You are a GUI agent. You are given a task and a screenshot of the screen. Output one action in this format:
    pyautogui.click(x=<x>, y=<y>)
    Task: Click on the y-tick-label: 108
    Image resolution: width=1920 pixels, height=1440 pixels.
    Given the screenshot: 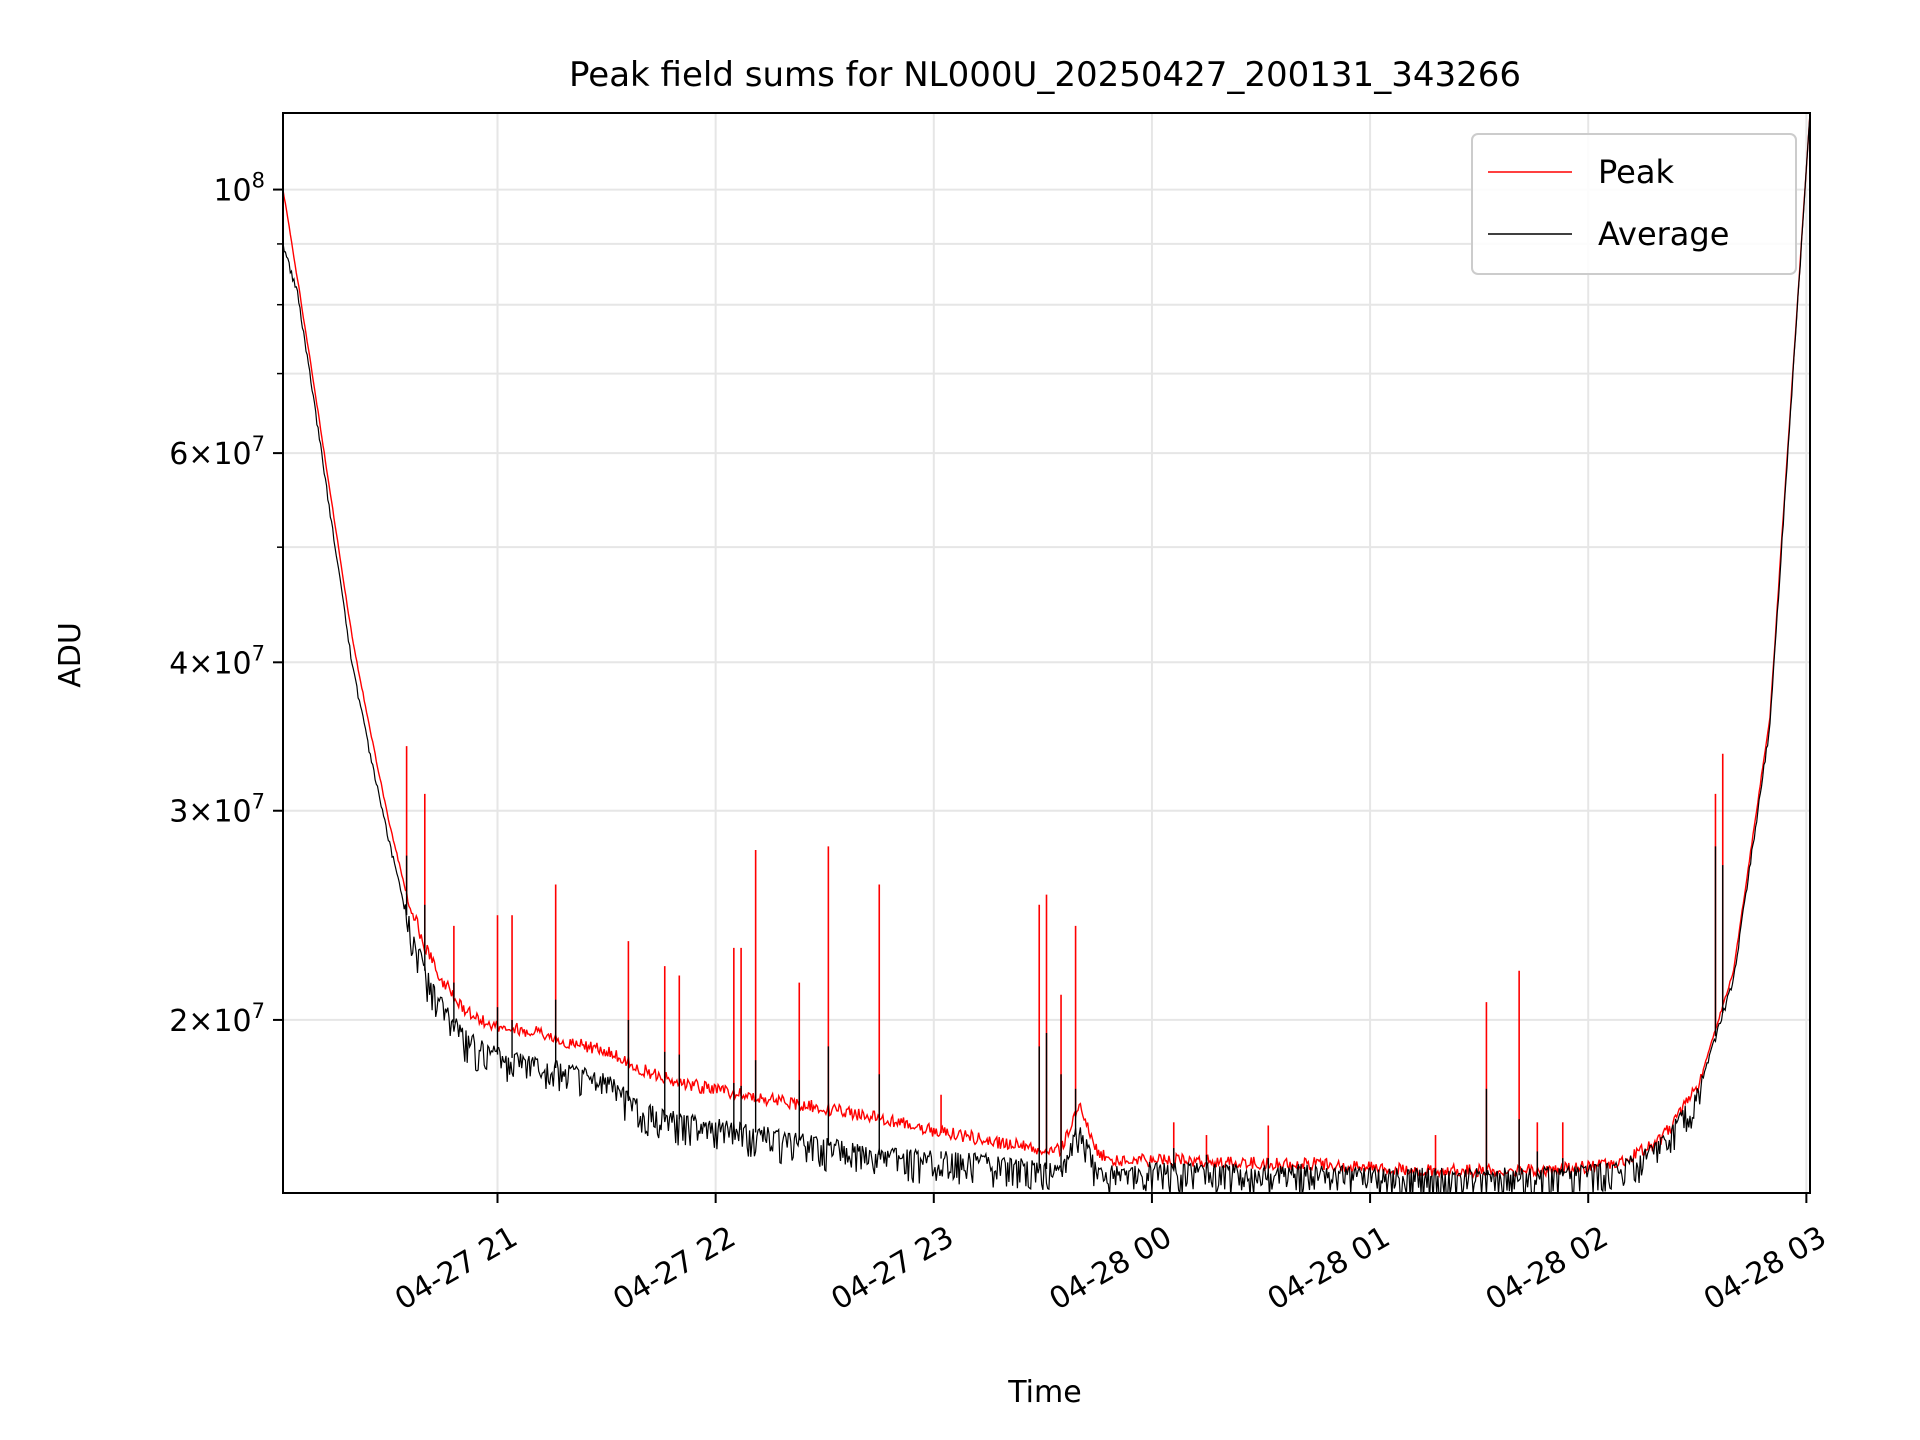 What is the action you would take?
    pyautogui.click(x=239, y=189)
    